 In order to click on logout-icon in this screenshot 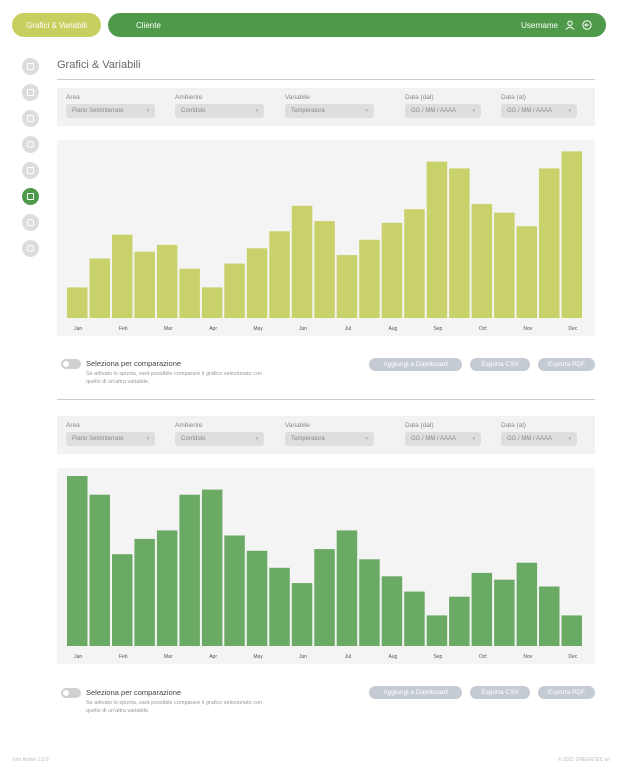, I will do `click(587, 25)`.